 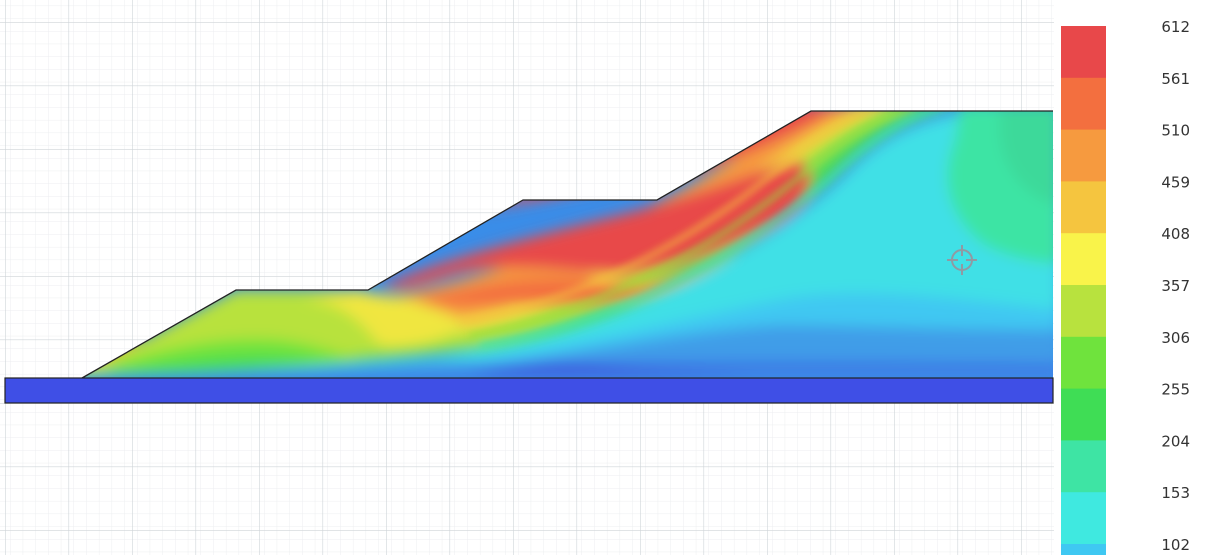 I want to click on legend-label: 306, so click(x=1175, y=338).